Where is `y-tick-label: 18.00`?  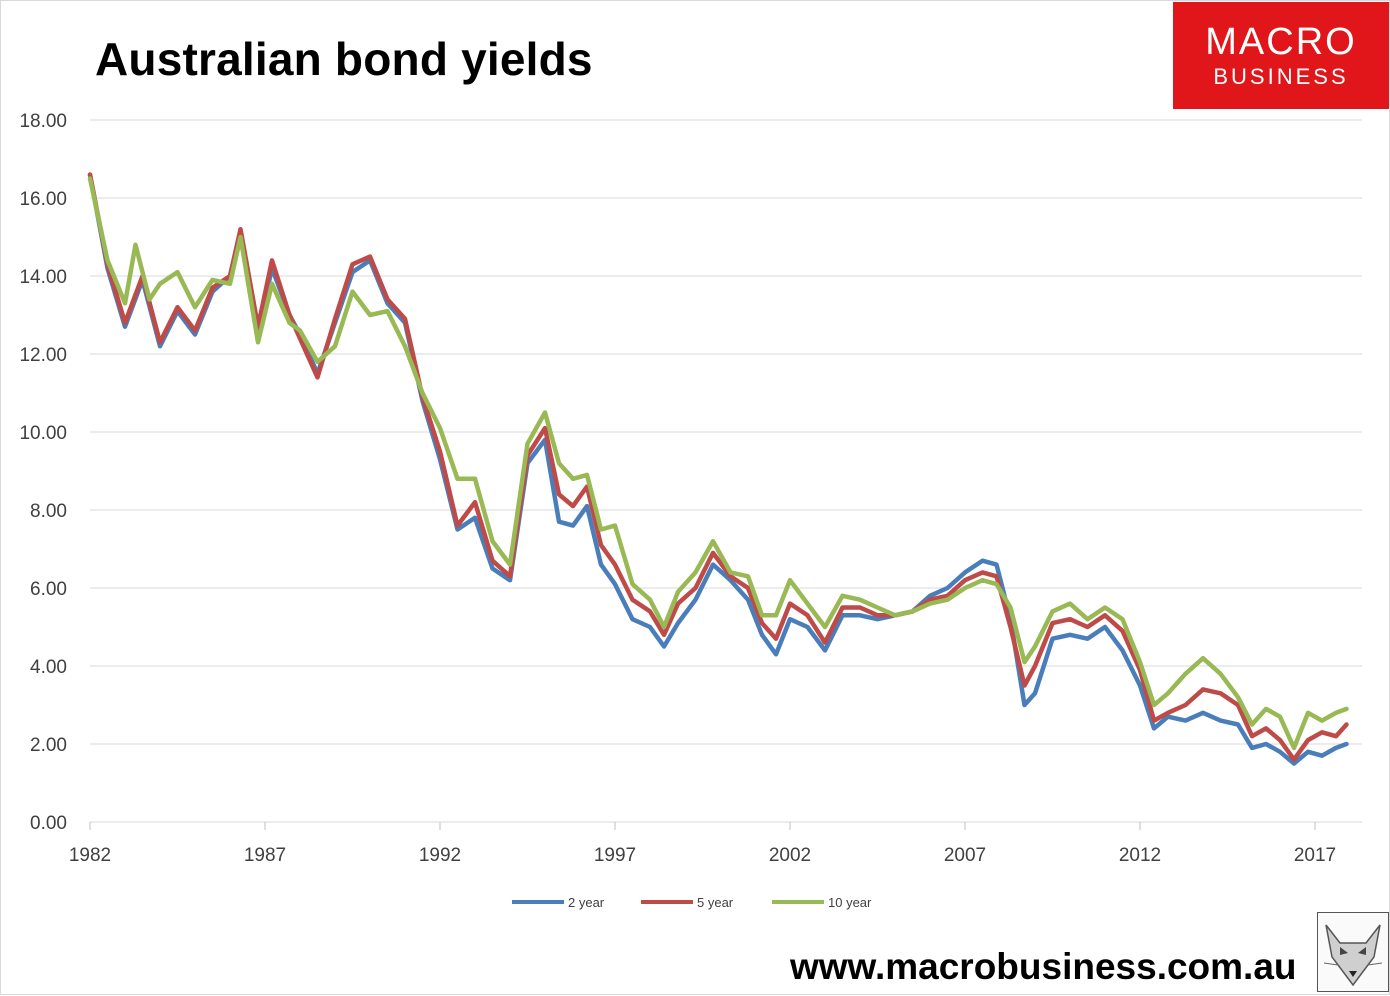
y-tick-label: 18.00 is located at coordinates (43, 121).